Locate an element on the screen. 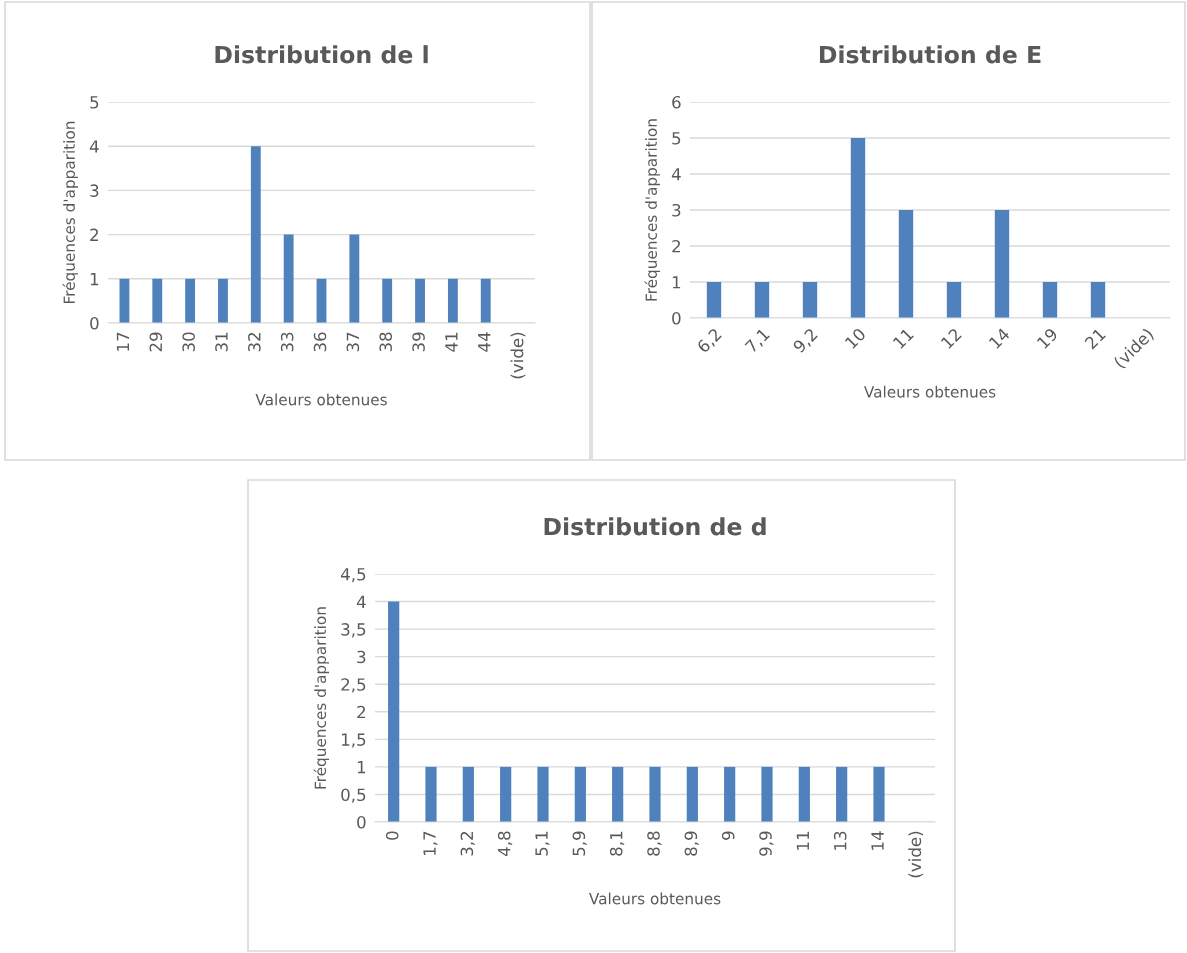 This screenshot has width=1187, height=953. x-tick-label: 7,1 is located at coordinates (758, 341).